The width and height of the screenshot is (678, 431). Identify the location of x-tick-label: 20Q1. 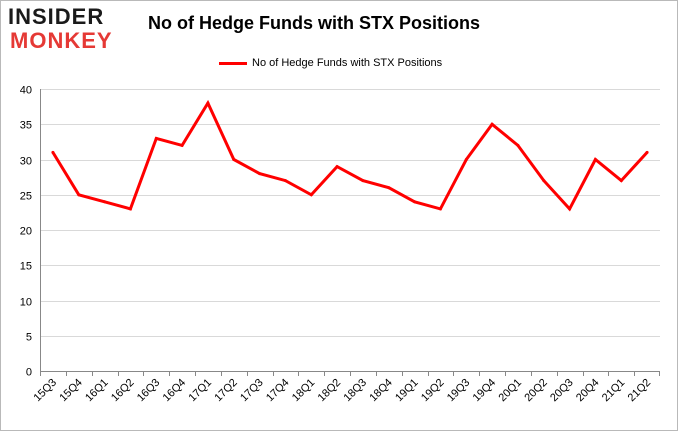
(511, 391).